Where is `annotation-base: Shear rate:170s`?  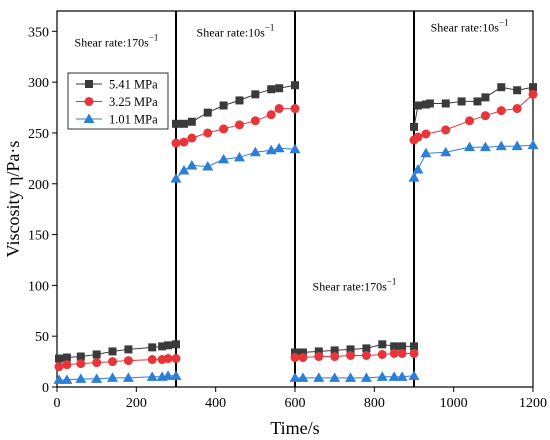
annotation-base: Shear rate:170s is located at coordinates (350, 286).